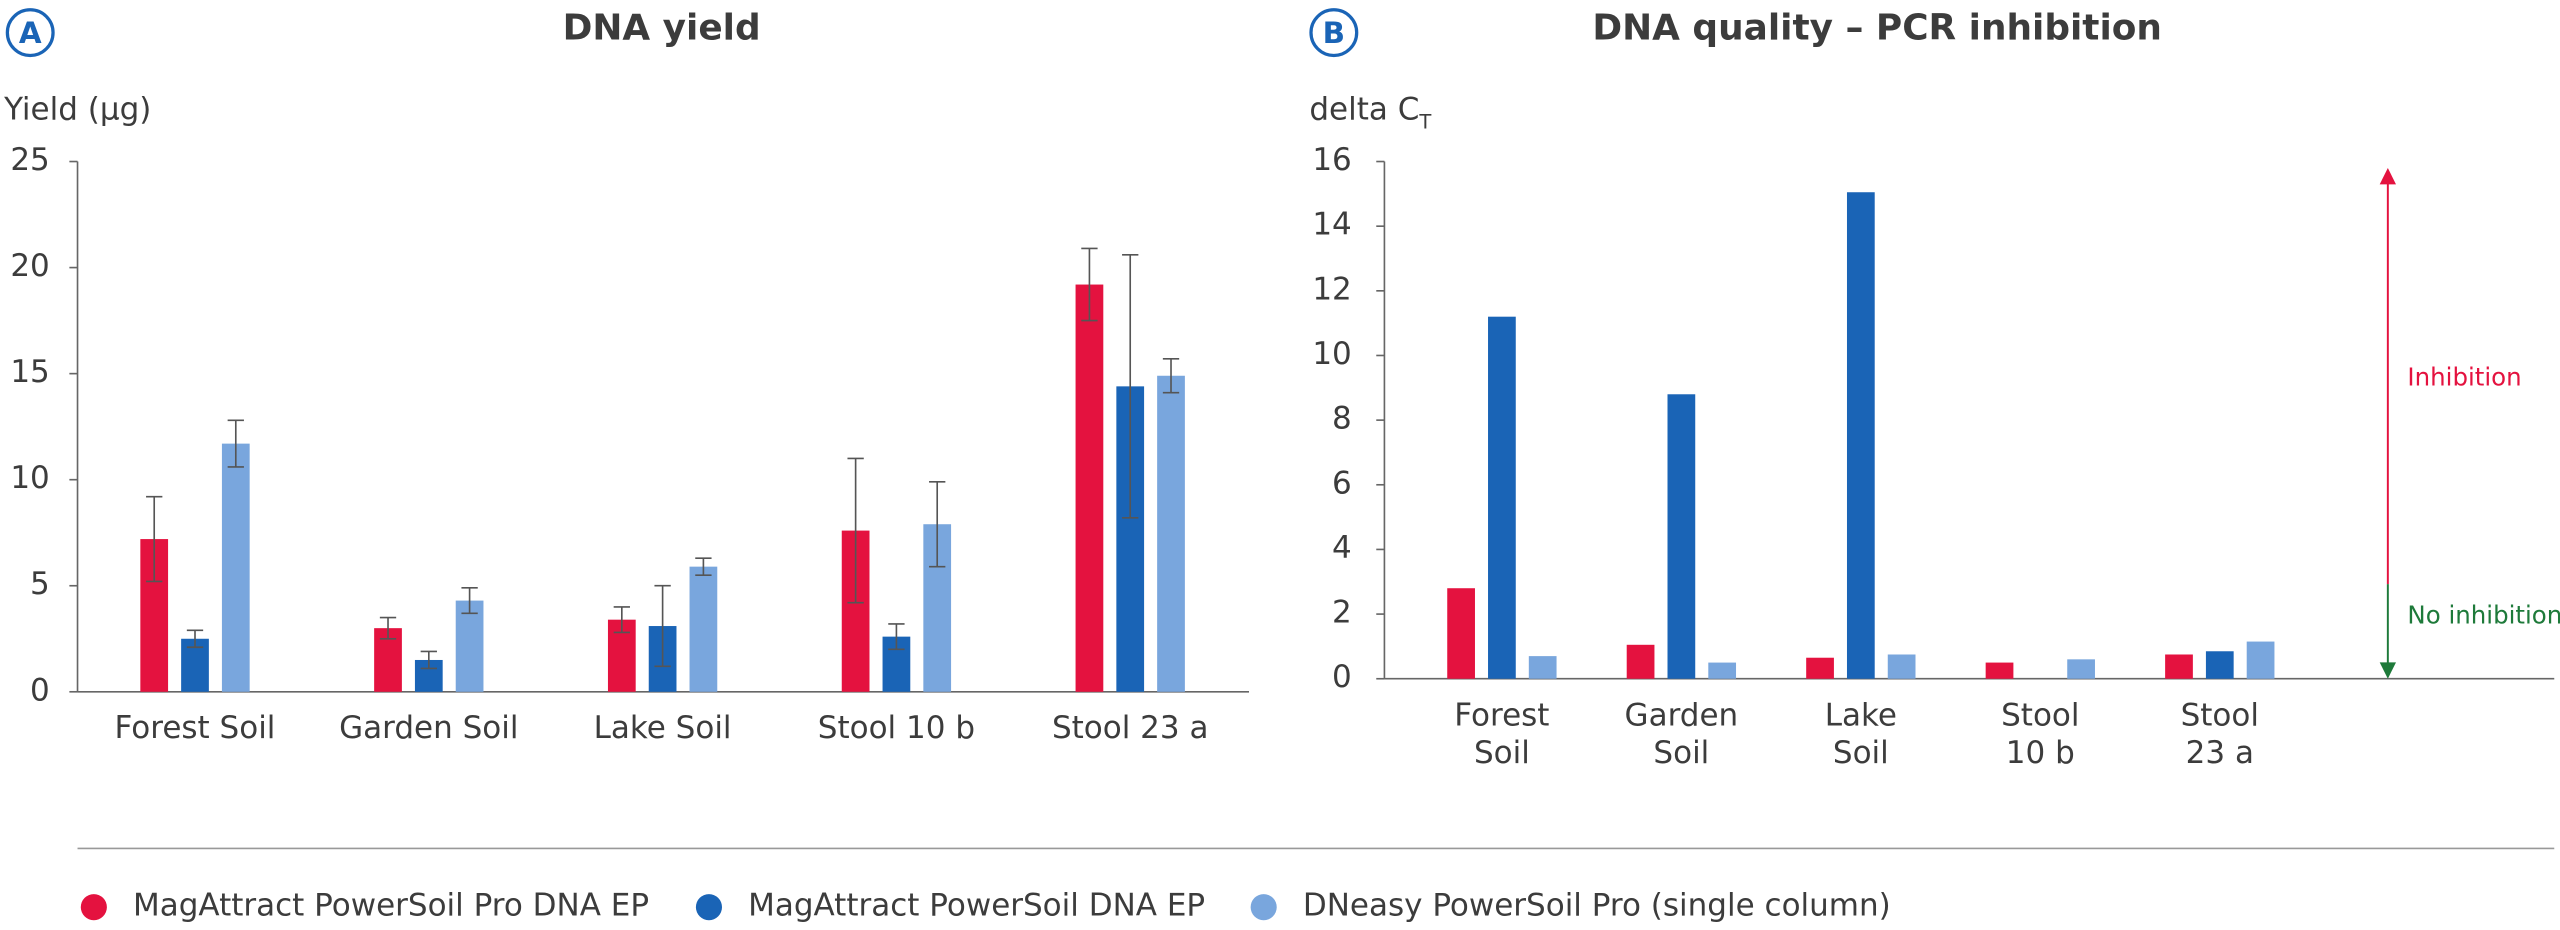 This screenshot has height=930, width=2560. What do you see at coordinates (1342, 483) in the screenshot?
I see `y-tick-label: 6` at bounding box center [1342, 483].